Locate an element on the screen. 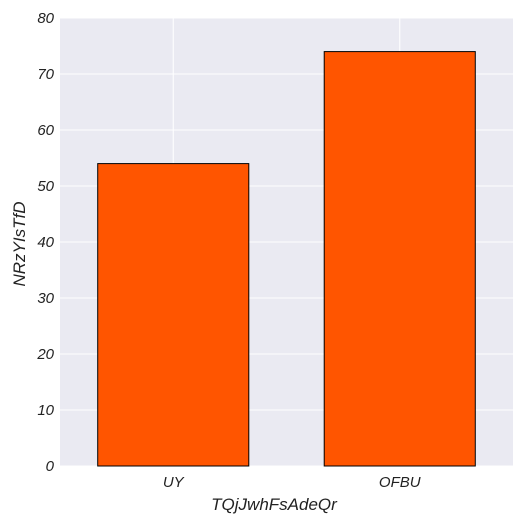 This screenshot has width=525, height=530. y-tick-label: 80 is located at coordinates (45, 18).